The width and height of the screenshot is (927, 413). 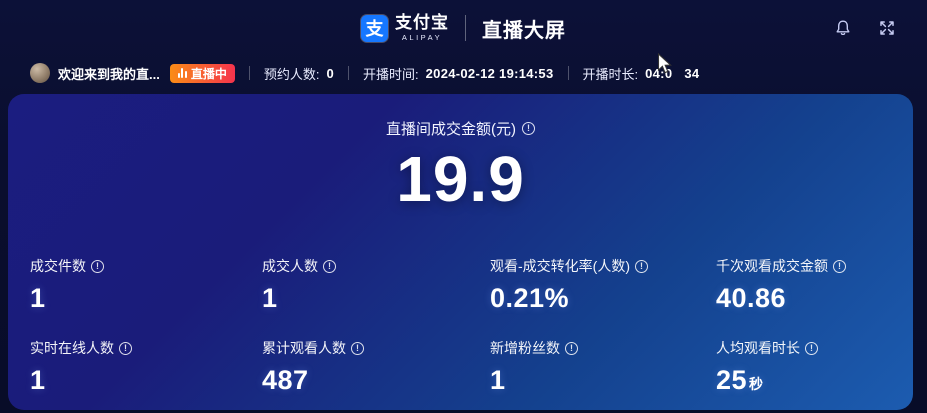 What do you see at coordinates (285, 380) in the screenshot?
I see `stat-value: 487` at bounding box center [285, 380].